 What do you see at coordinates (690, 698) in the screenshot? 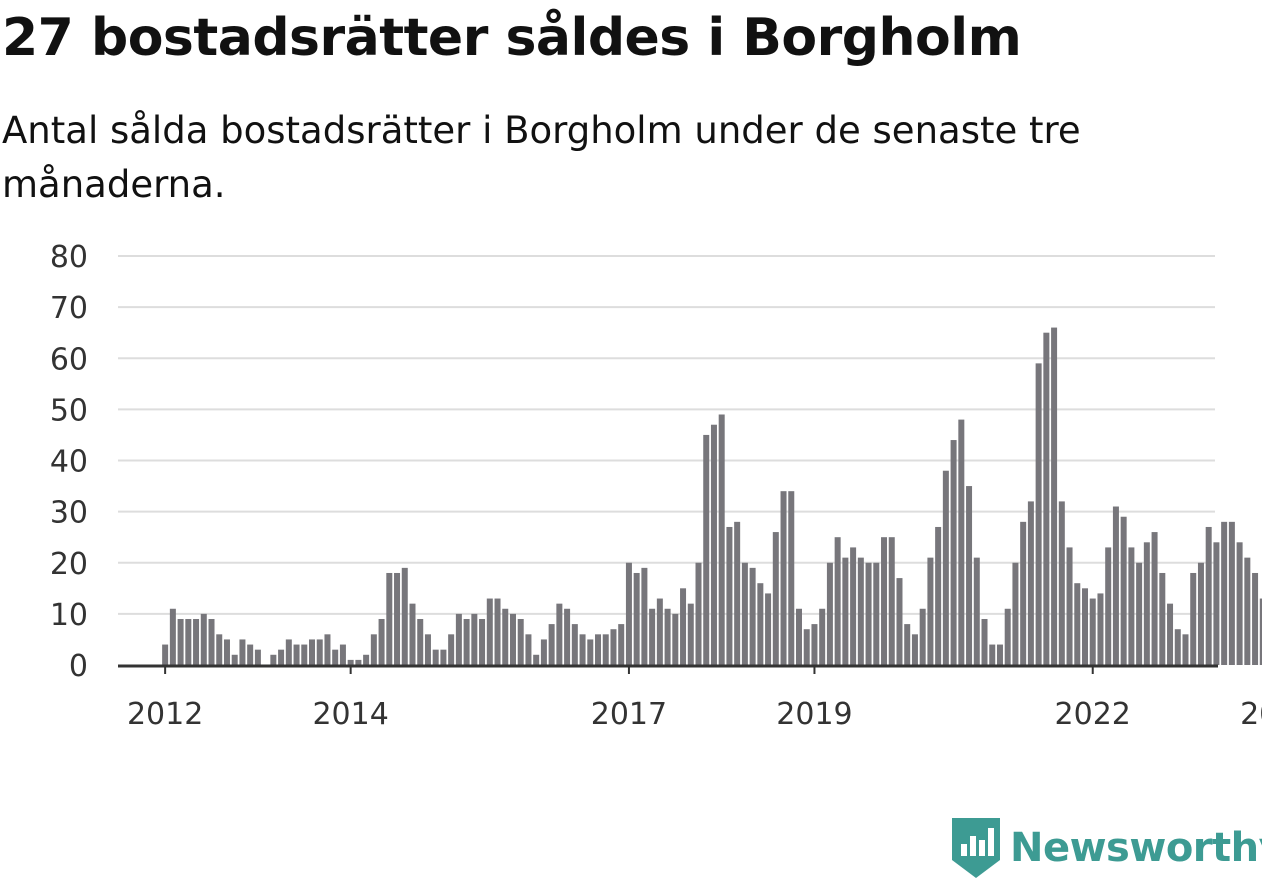
I see `x-axis: 2012 2014 2017 2019 2022 2024` at bounding box center [690, 698].